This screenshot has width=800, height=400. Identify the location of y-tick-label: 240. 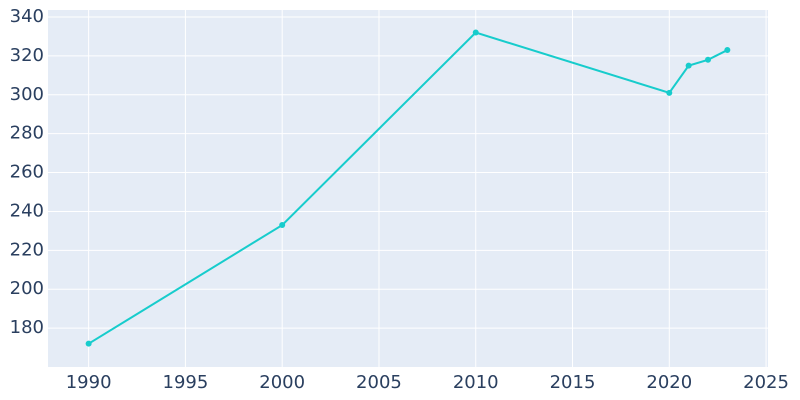
(27, 210).